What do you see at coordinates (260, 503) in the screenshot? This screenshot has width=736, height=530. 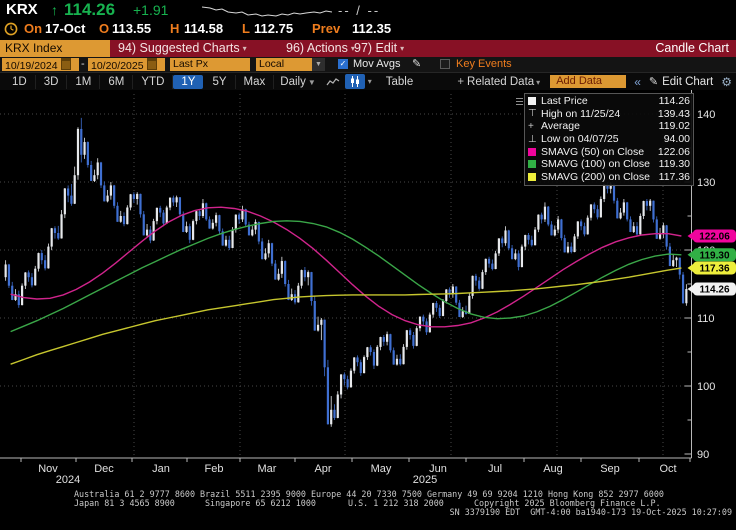 I see `footer-contact-singapore: Singapore 65 6212 1000` at bounding box center [260, 503].